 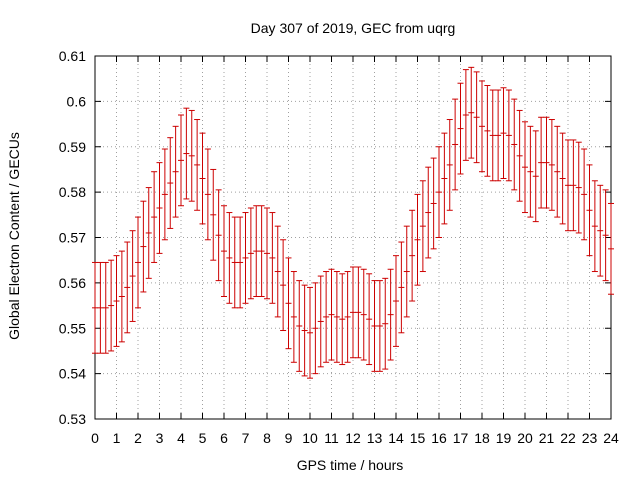 I want to click on x-tick-label: 23, so click(x=590, y=438).